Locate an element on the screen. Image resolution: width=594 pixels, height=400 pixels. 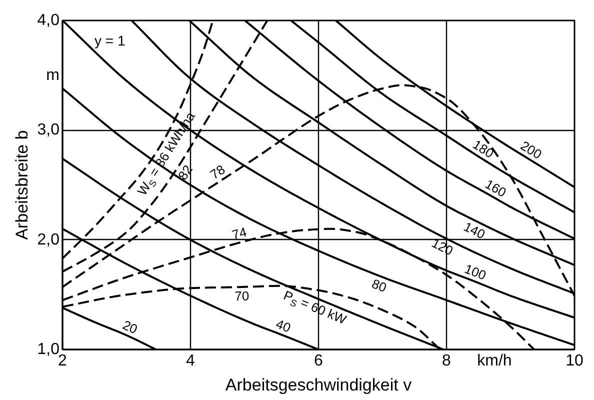
annotation: 82 is located at coordinates (185, 172).